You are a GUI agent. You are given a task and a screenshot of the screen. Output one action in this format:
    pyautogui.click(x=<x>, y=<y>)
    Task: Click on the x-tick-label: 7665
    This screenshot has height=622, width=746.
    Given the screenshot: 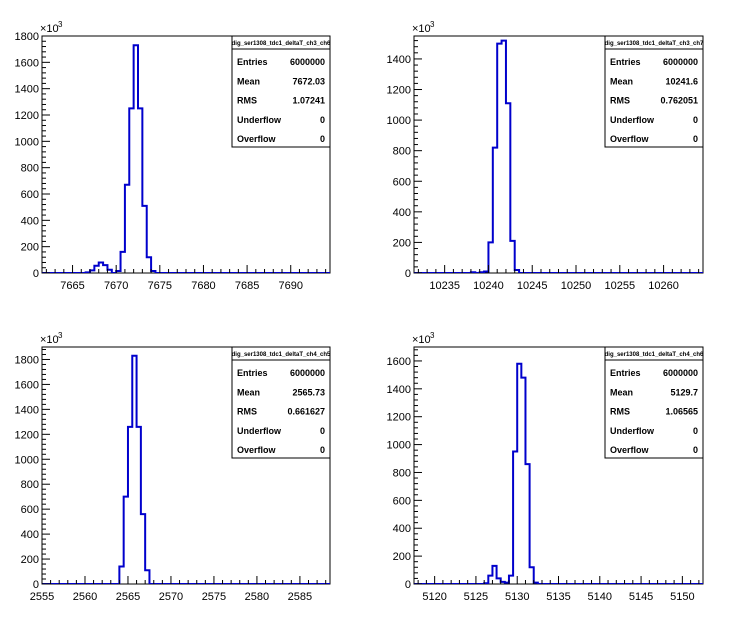 What is the action you would take?
    pyautogui.click(x=72, y=286)
    